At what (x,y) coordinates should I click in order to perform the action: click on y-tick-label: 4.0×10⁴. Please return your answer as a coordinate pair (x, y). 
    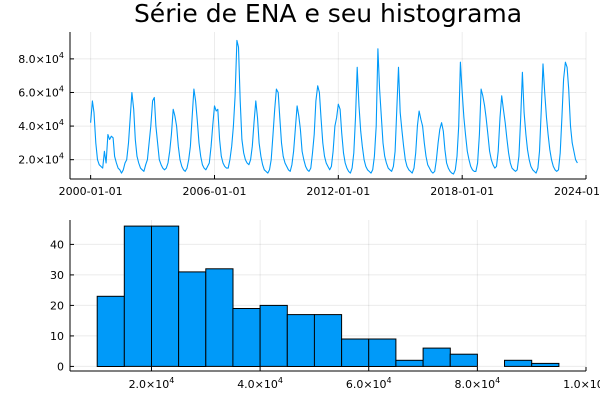
    Looking at the image, I should click on (41, 125).